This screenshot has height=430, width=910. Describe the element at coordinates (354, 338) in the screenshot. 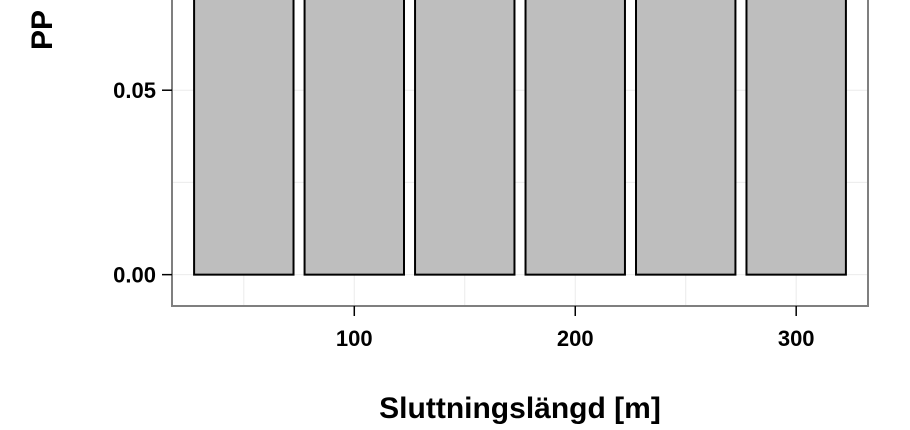

I see `x-tick-label: 100` at that location.